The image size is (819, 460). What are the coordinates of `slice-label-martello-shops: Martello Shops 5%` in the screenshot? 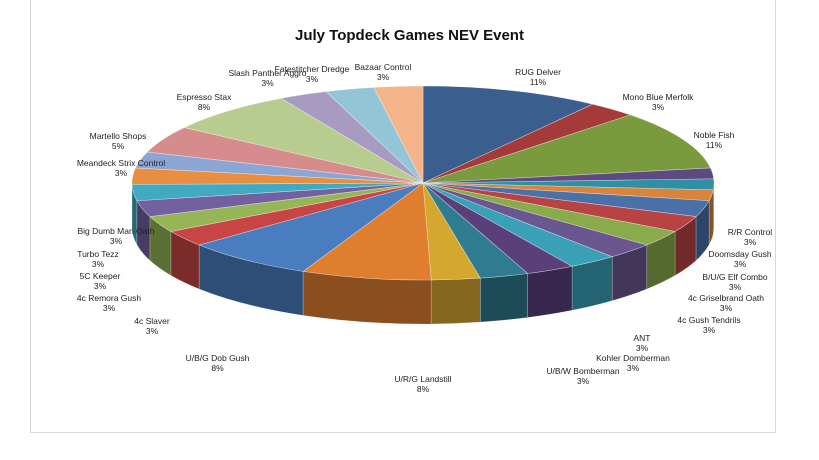 It's located at (118, 141).